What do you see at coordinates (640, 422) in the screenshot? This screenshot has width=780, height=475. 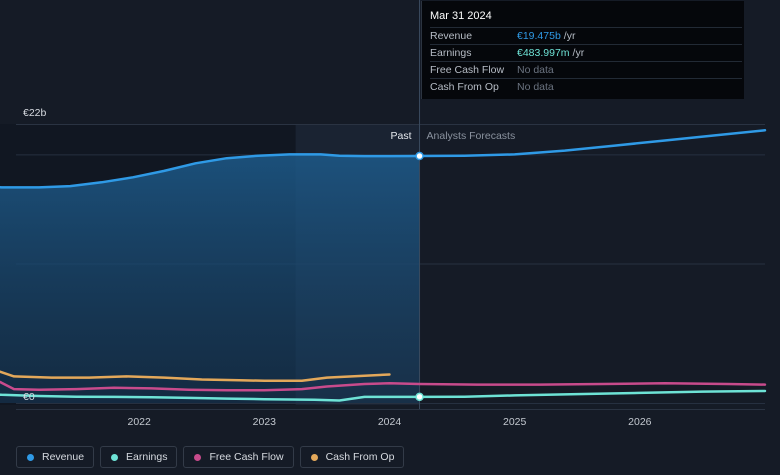 I see `x-tick-label: 2026` at bounding box center [640, 422].